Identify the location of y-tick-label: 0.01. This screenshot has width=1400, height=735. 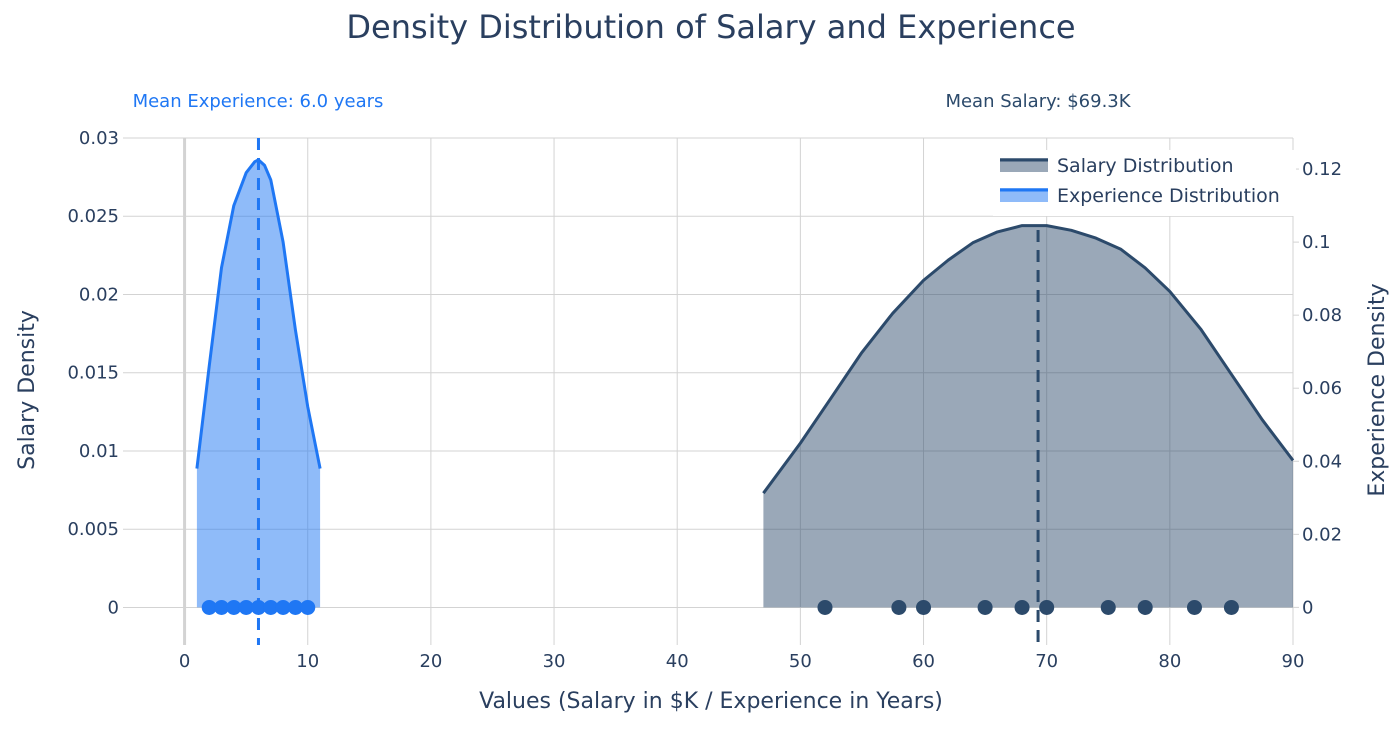
(99, 451).